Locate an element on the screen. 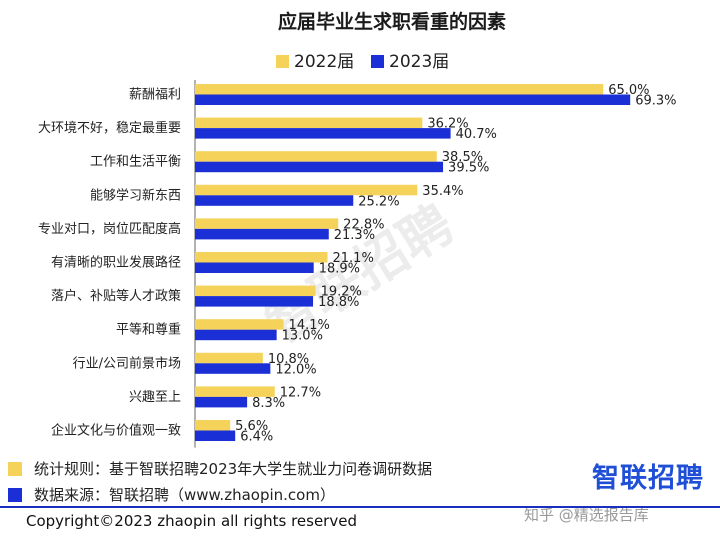  data-label-2023届: 40.7% is located at coordinates (476, 134).